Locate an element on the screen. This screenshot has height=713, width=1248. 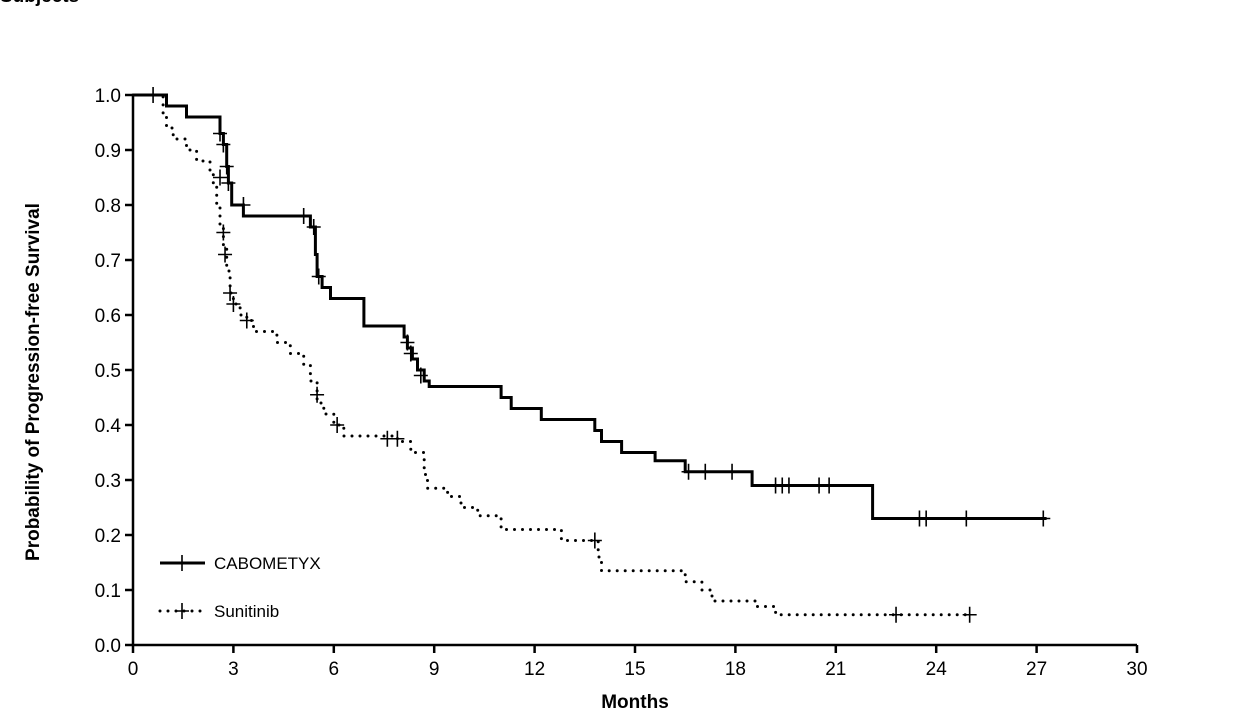
y-tick-label: 0.0 is located at coordinates (108, 646).